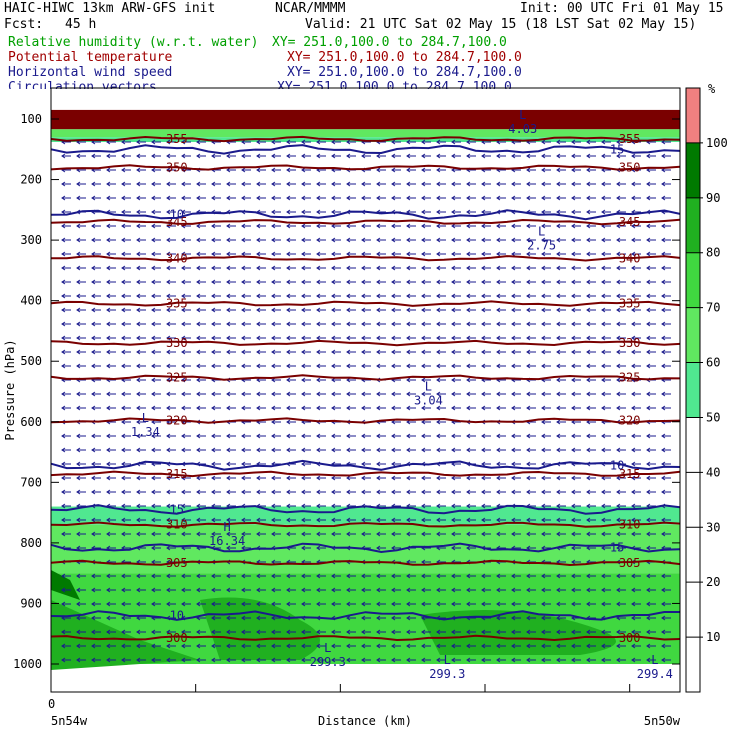  Describe the element at coordinates (404, 57) in the screenshot. I see `field-theta-xy: XY= 251.0,100.0 to 284.7,100.0` at that location.